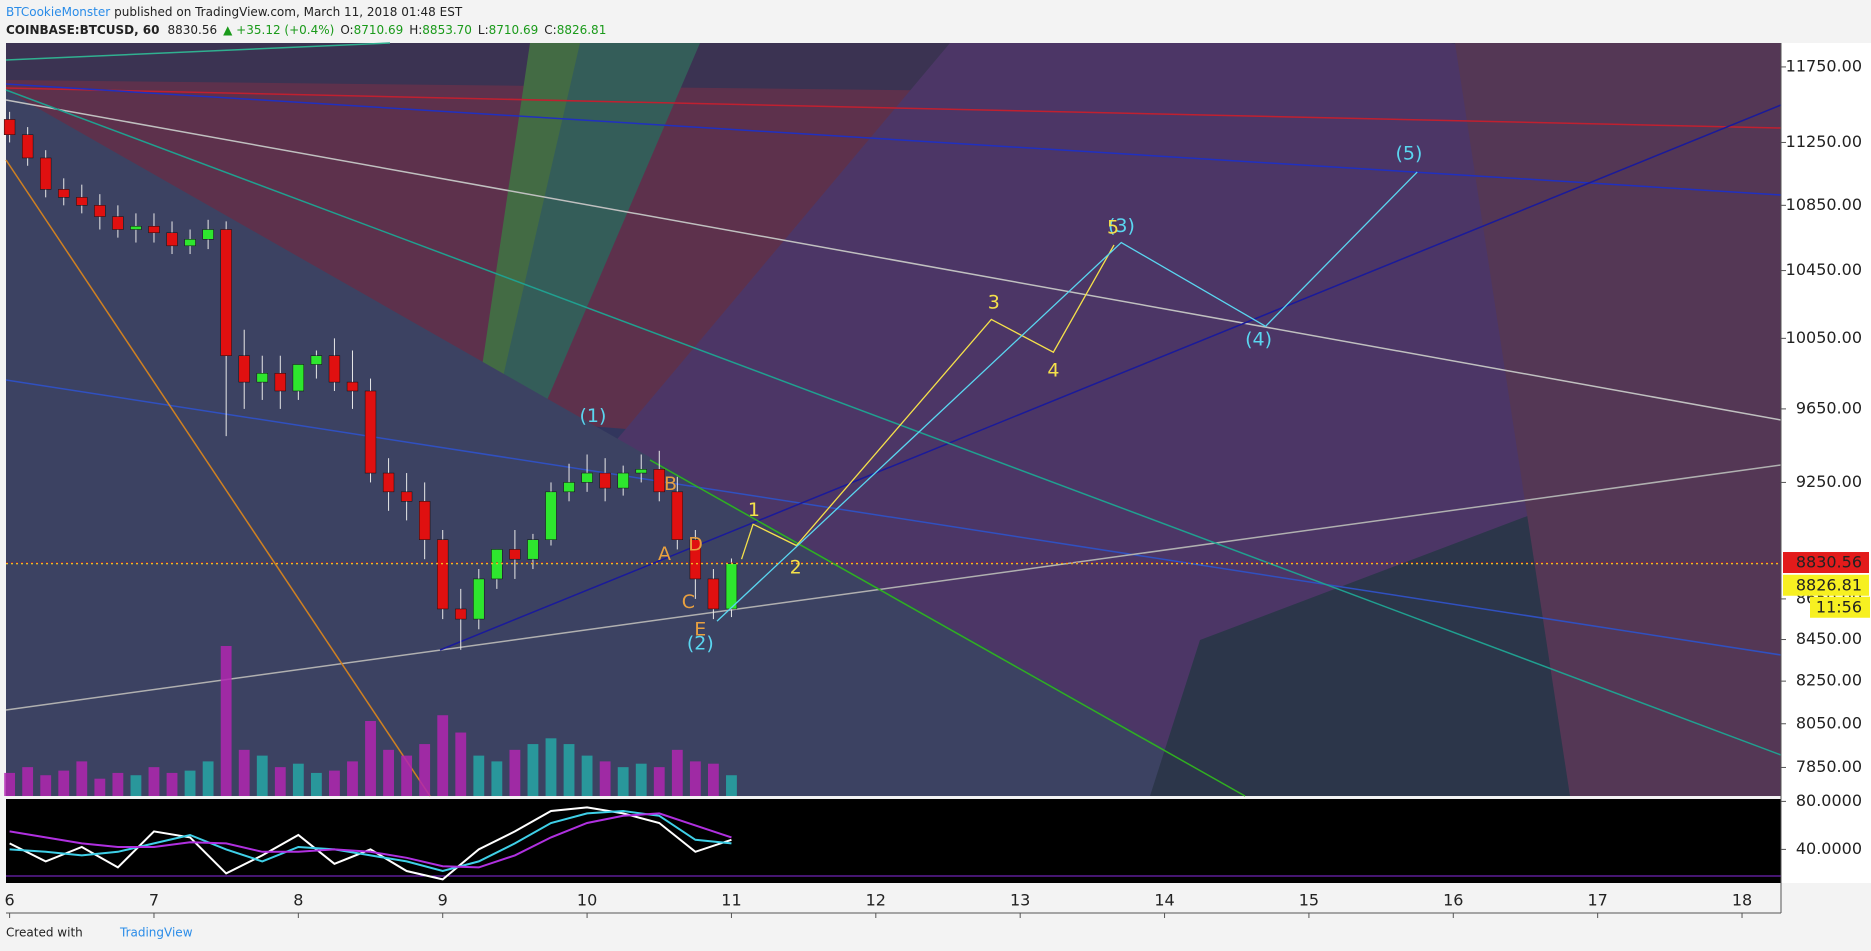  What do you see at coordinates (1840, 607) in the screenshot?
I see `countdown-tag` at bounding box center [1840, 607].